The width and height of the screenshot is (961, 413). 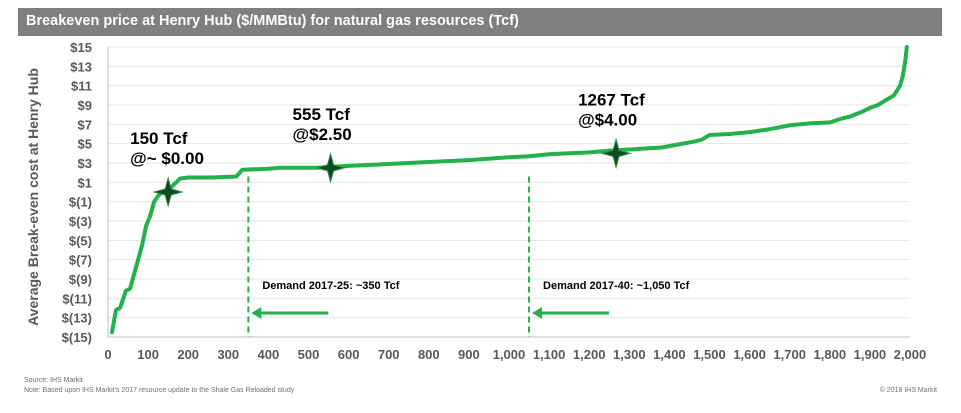 I want to click on x-tick-label: 1,700, so click(x=789, y=354).